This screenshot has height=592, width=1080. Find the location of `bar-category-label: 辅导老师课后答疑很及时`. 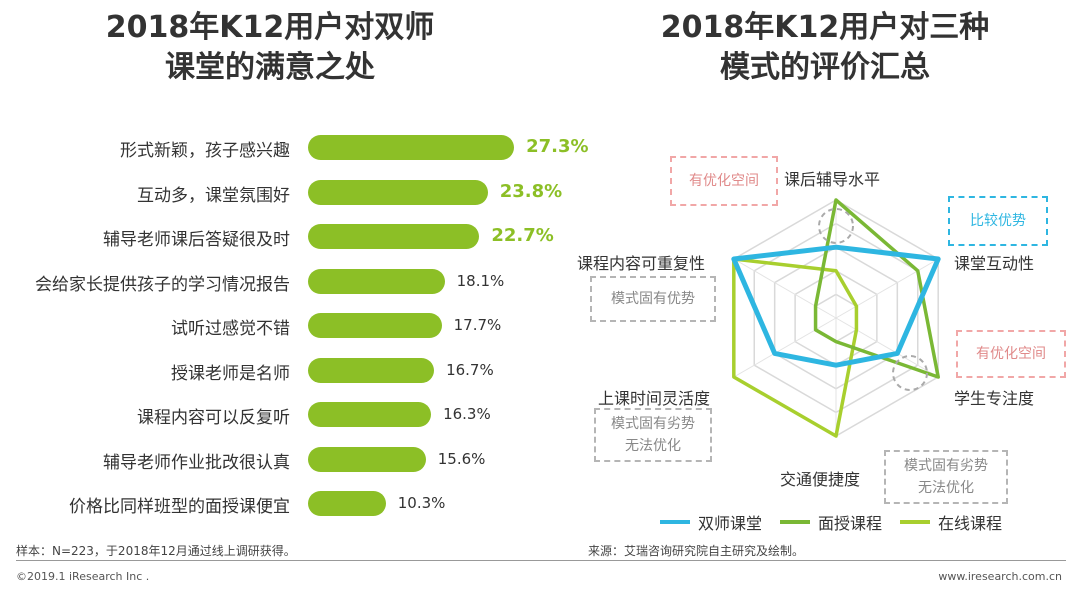

bar-category-label: 辅导老师课后答疑很及时 is located at coordinates (196, 240).